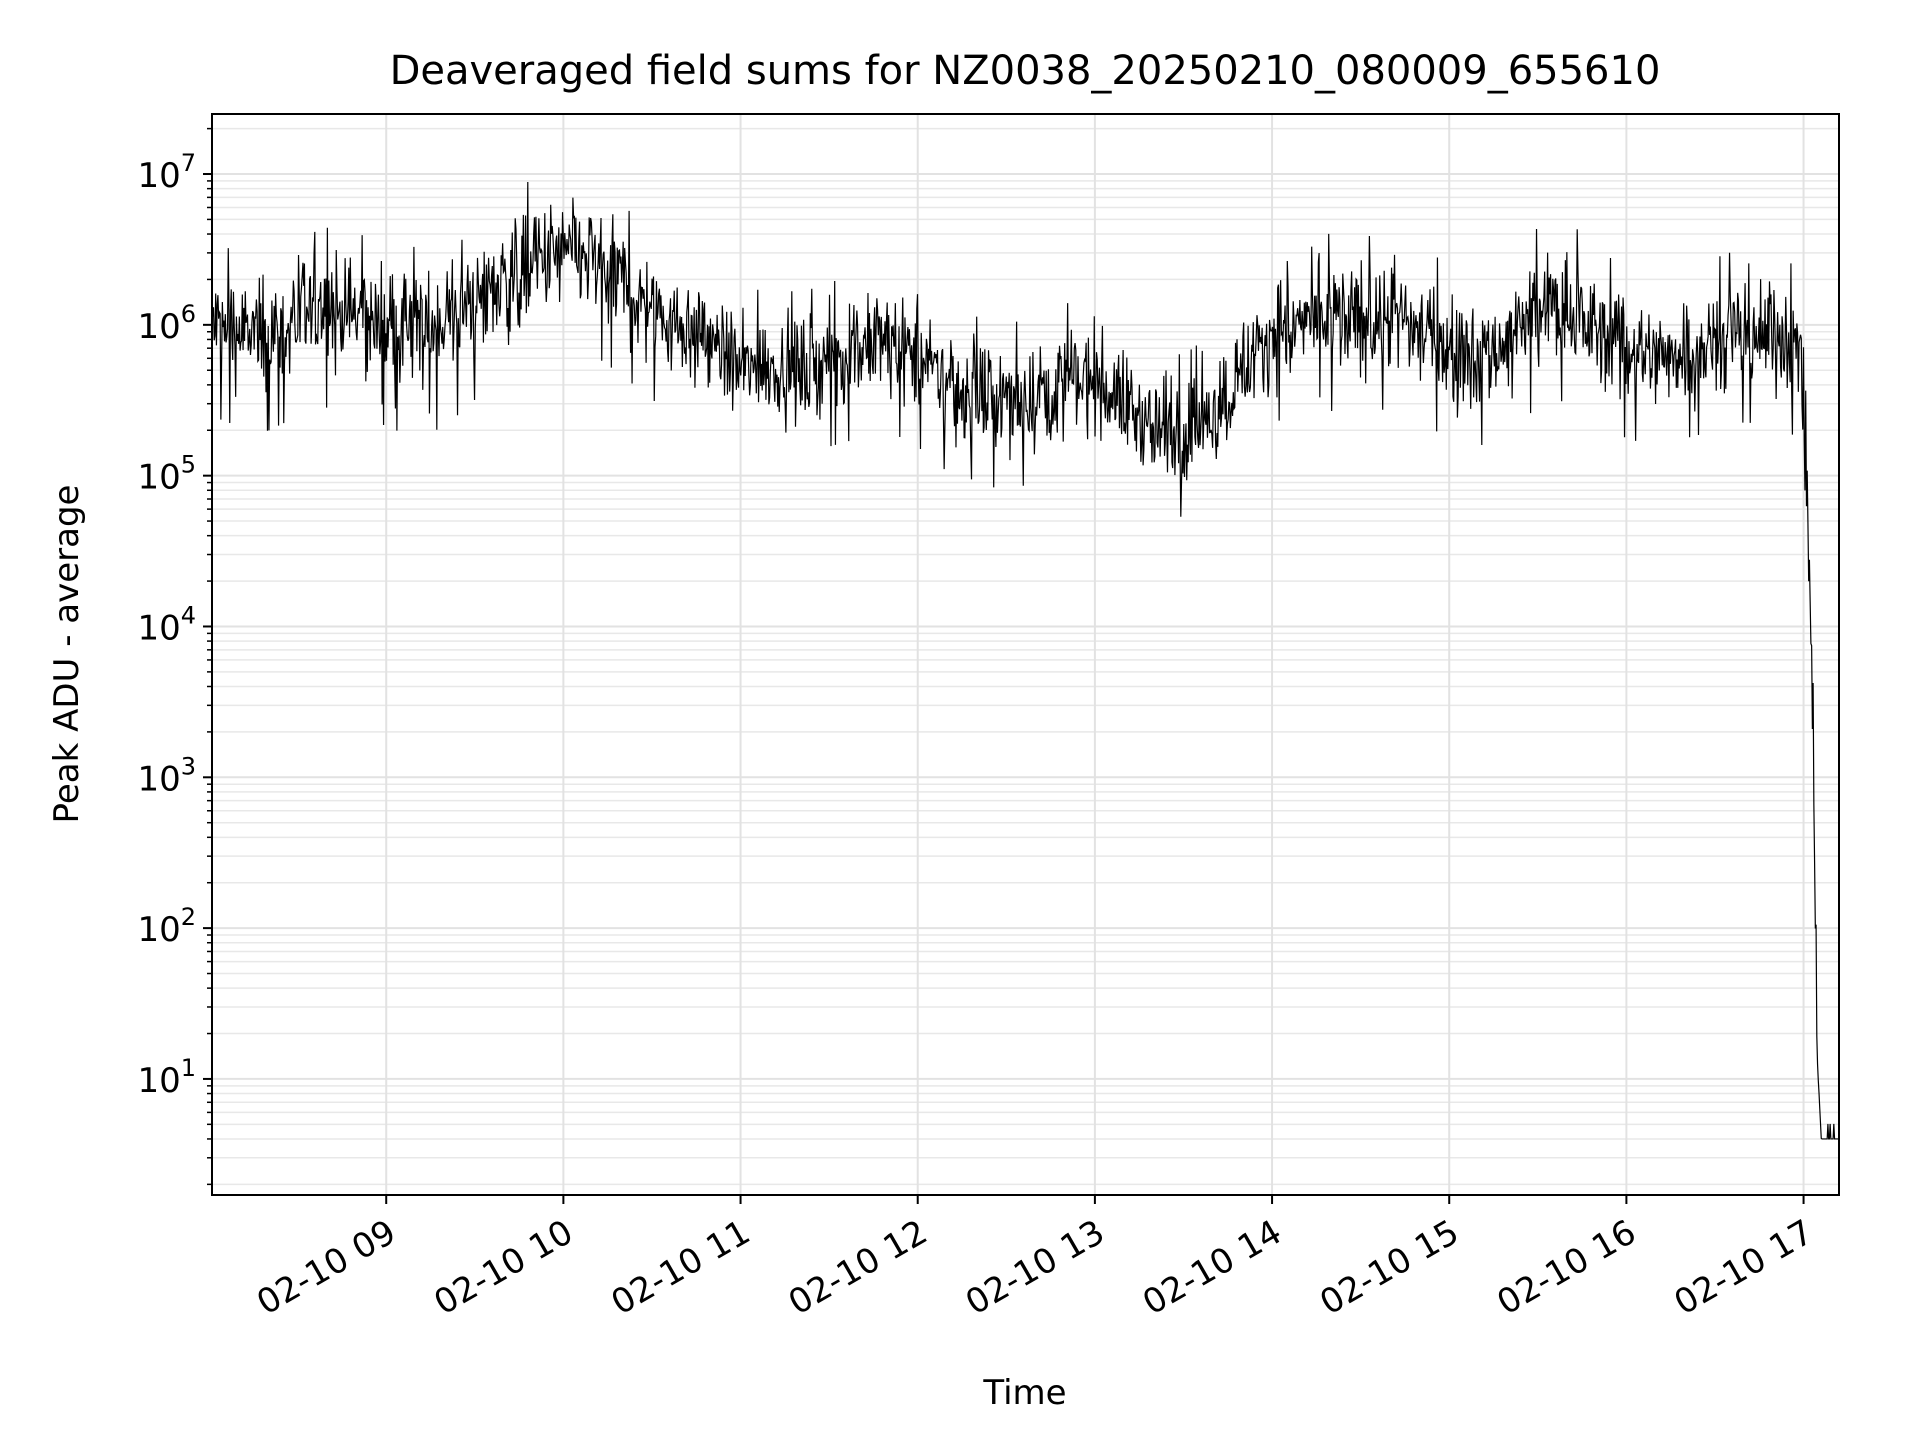 The height and width of the screenshot is (1444, 1920). I want to click on x-axis-label: Time, so click(1024, 1393).